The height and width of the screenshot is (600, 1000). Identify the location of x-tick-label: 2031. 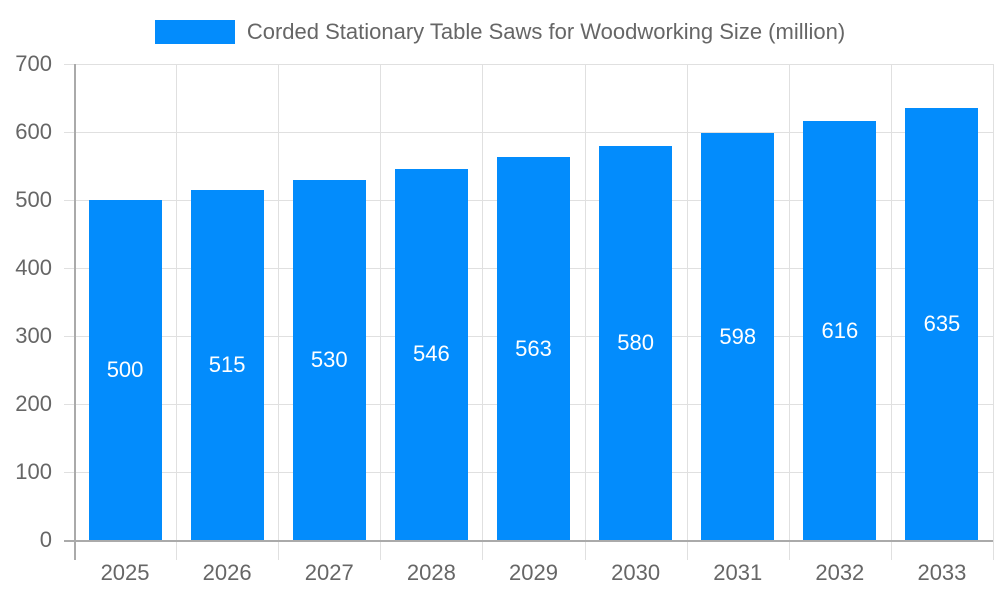
(738, 572).